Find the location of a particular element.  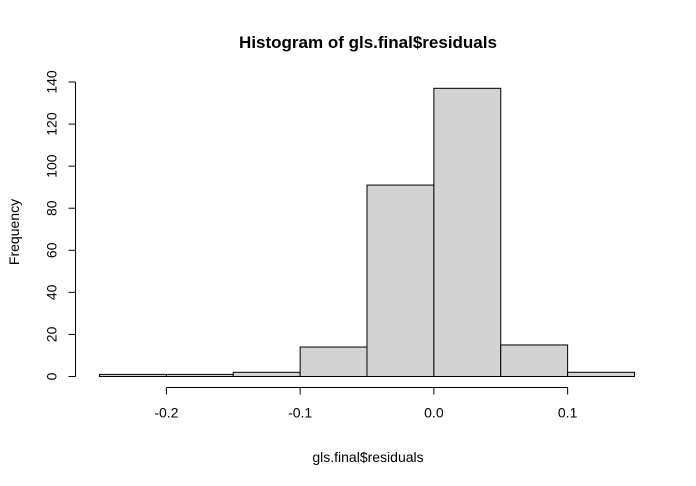

x-axis-label: gls.final$residuals is located at coordinates (367, 457).